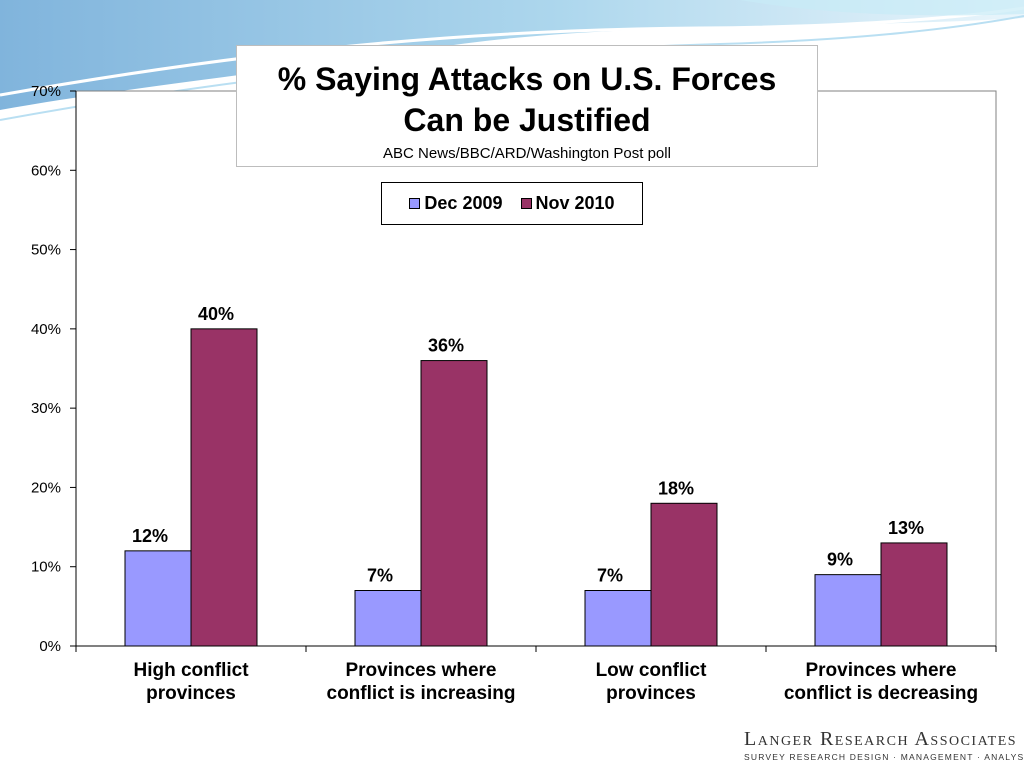 The height and width of the screenshot is (768, 1024). What do you see at coordinates (46, 329) in the screenshot?
I see `y-tick-label: 40%` at bounding box center [46, 329].